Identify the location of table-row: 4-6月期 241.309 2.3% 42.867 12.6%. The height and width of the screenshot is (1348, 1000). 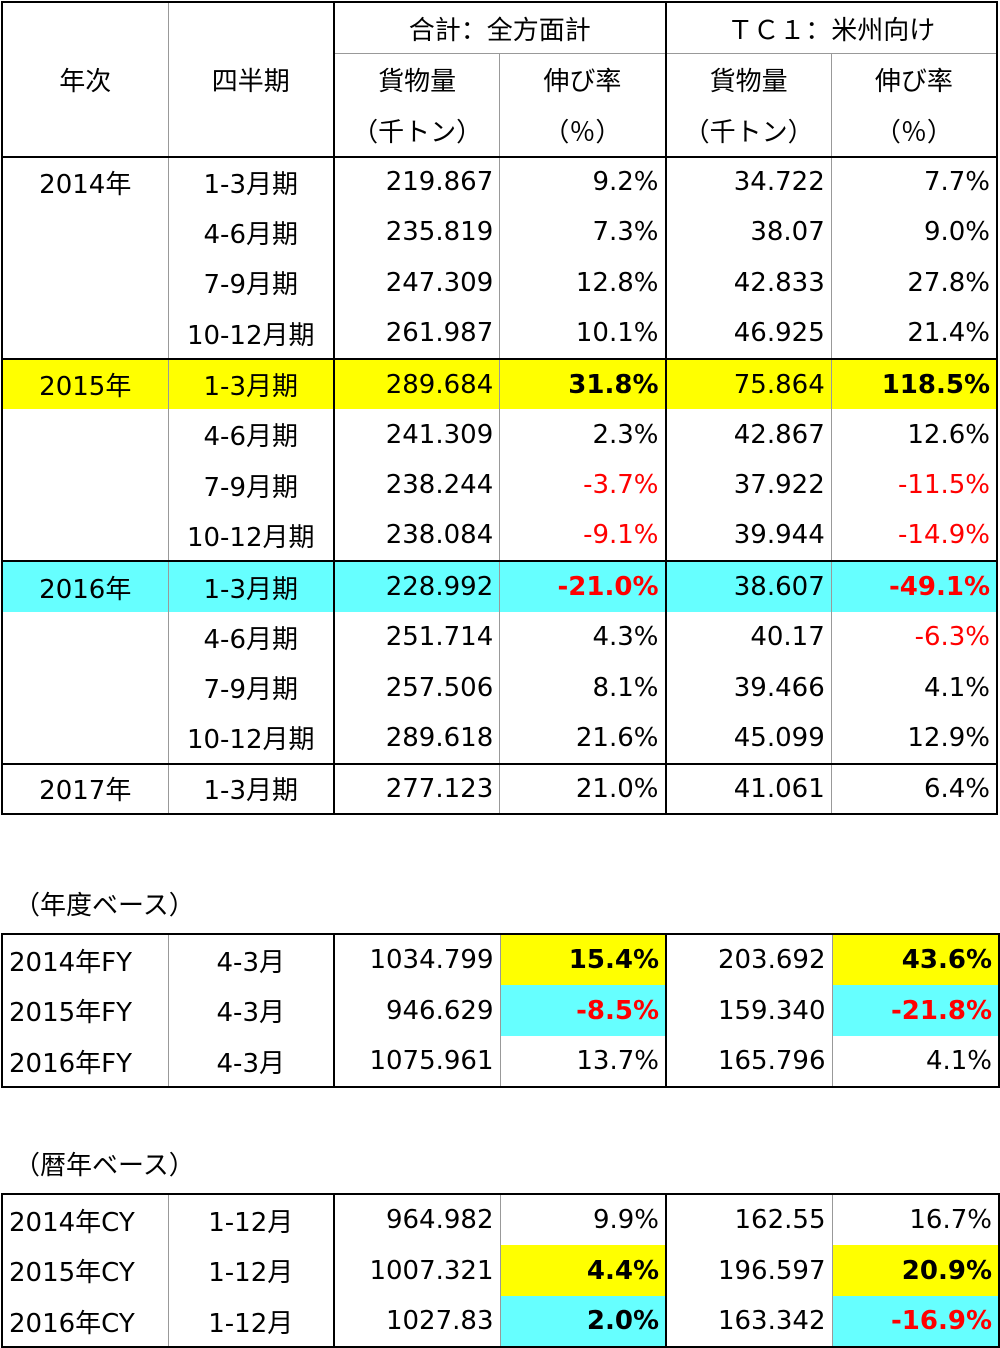
(499, 435).